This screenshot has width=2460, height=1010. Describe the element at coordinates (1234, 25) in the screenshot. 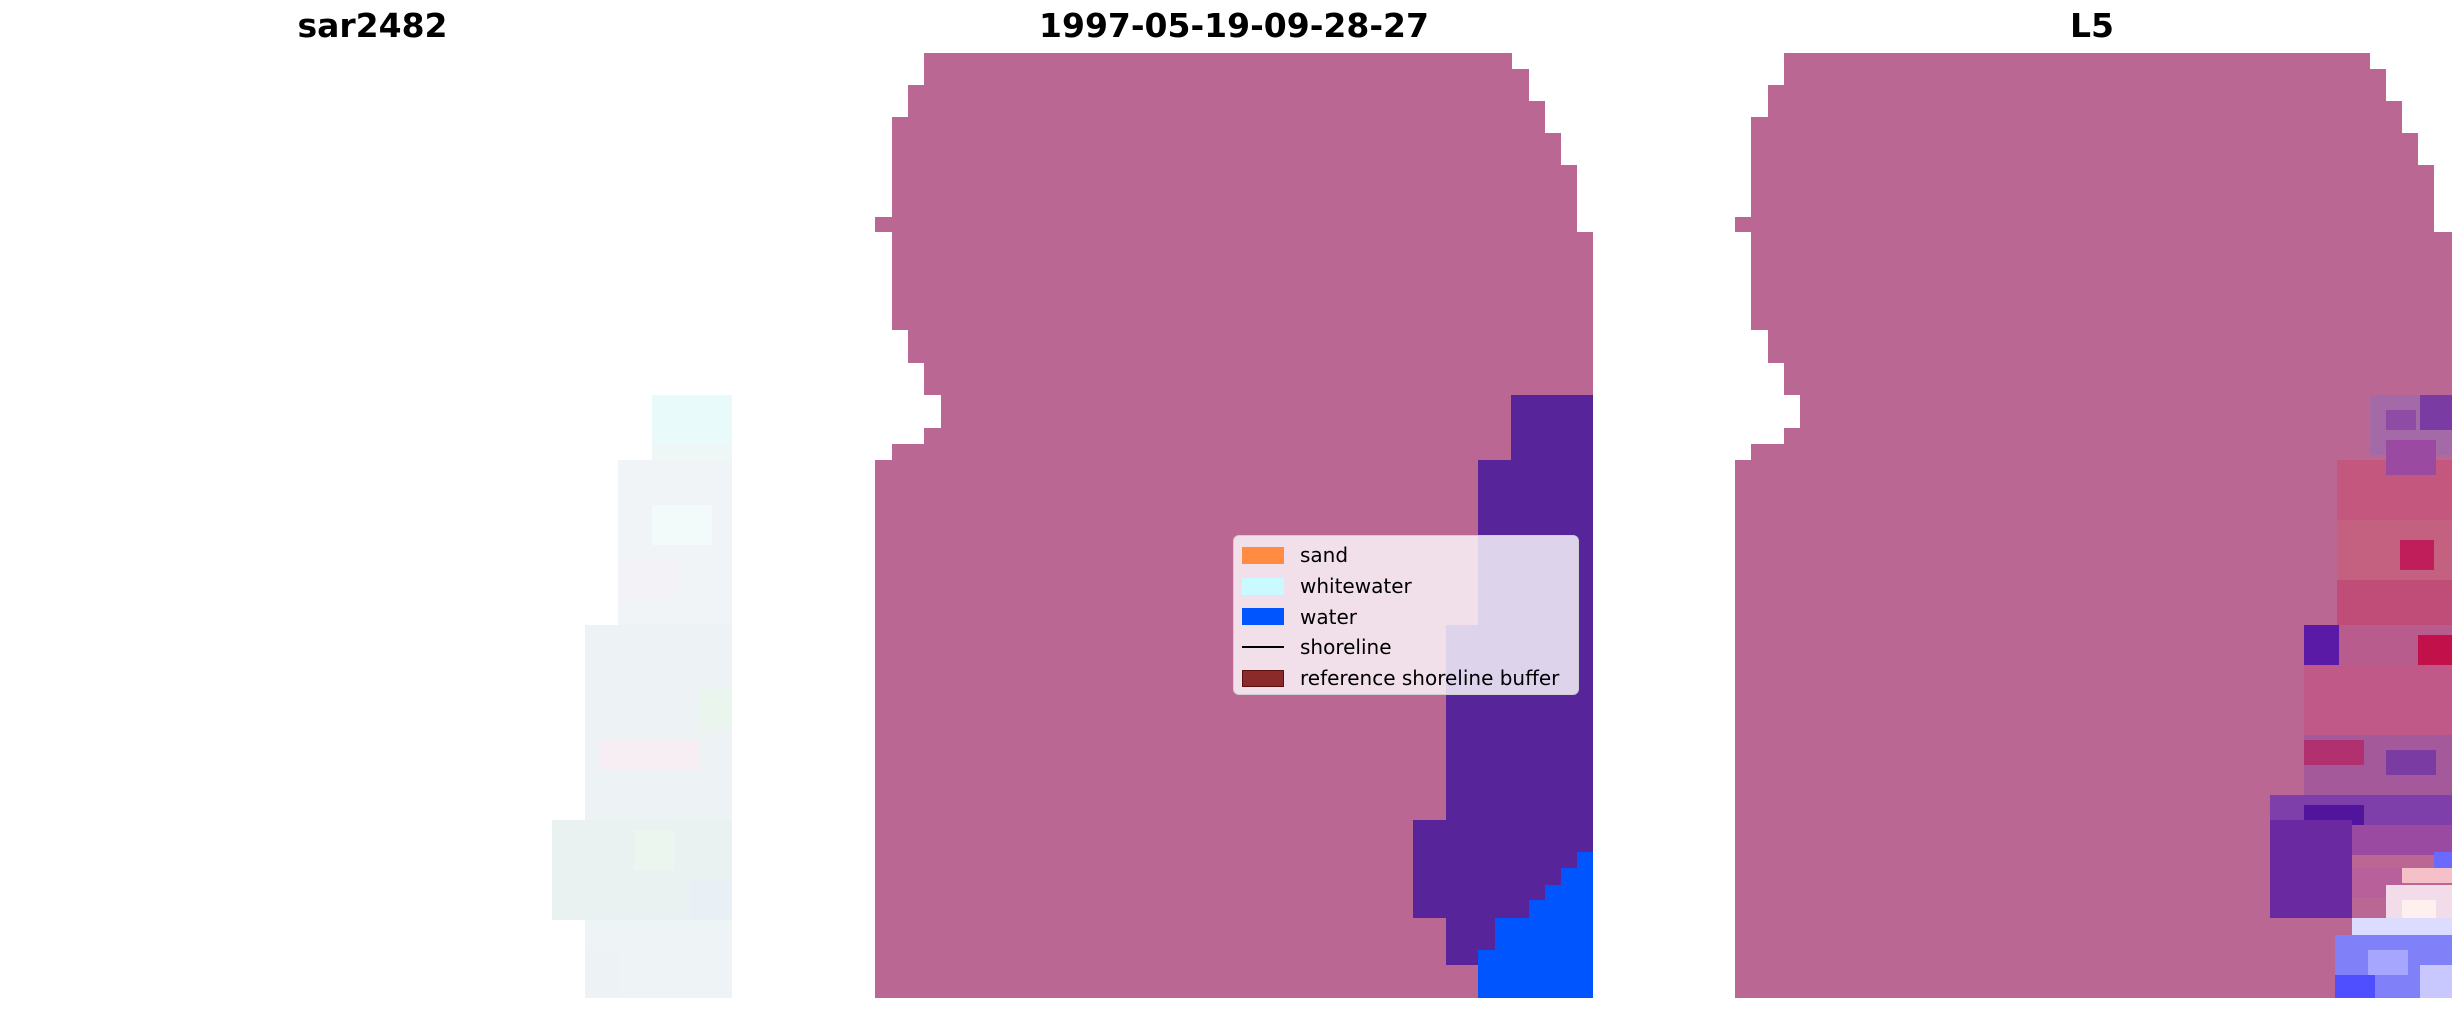

I see `panel-title-2: 1997-05-19-09-28-27` at that location.